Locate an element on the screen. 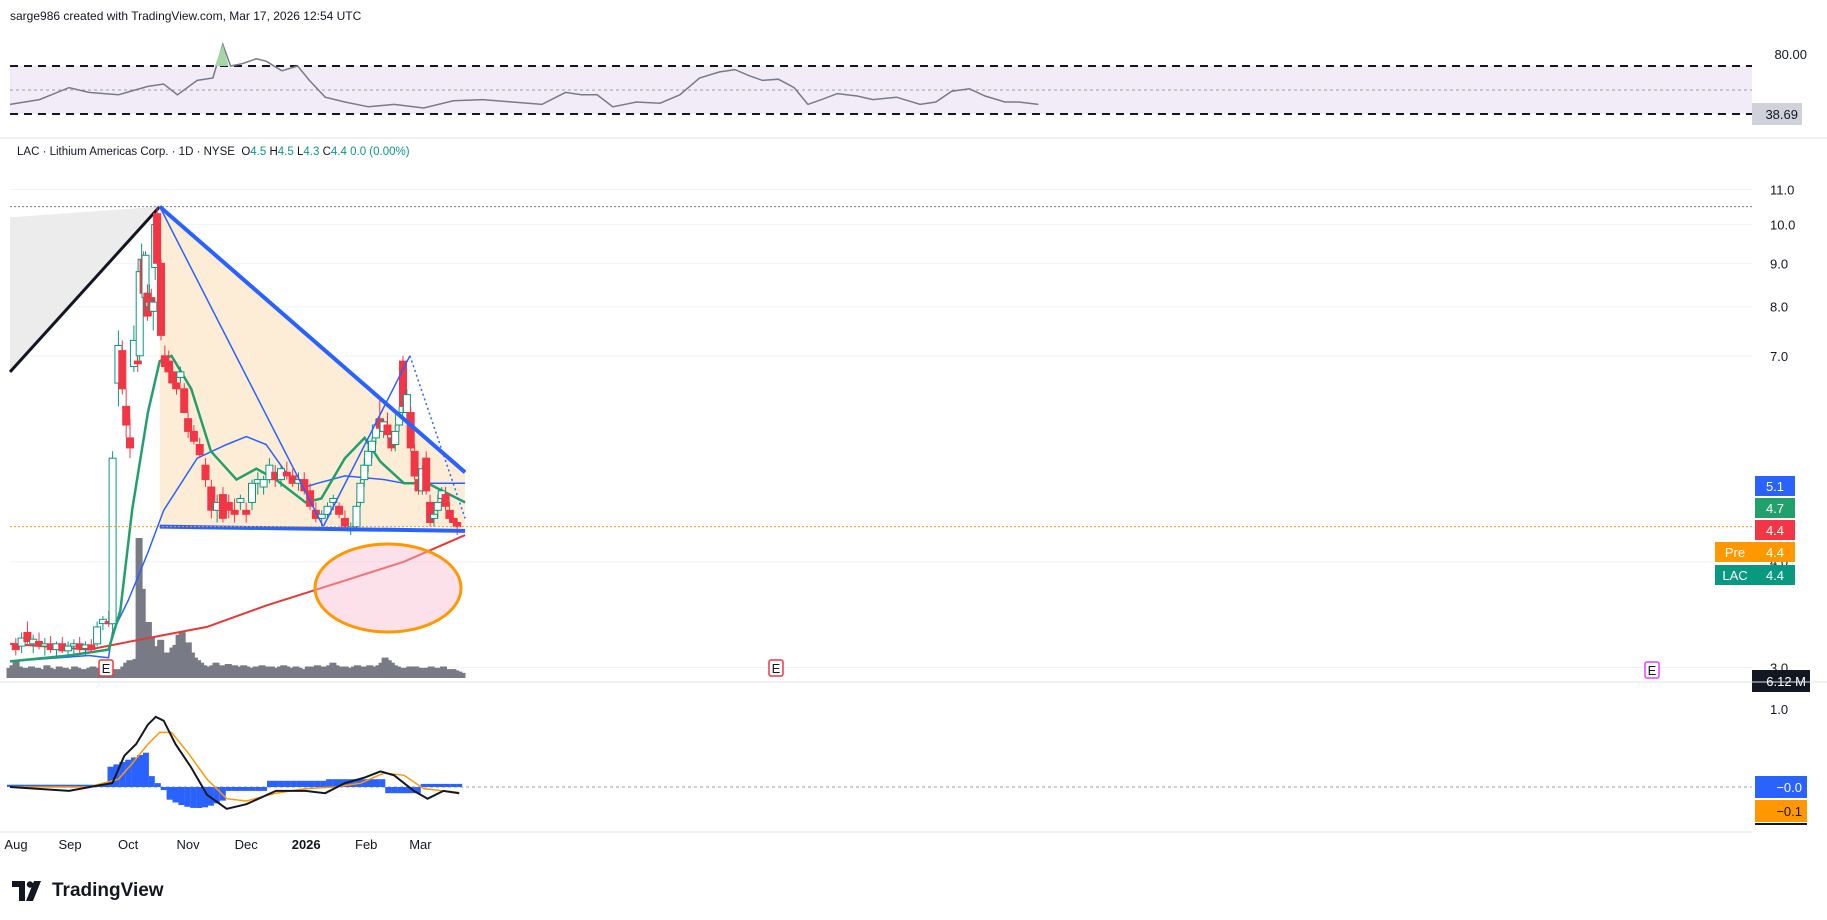 The image size is (1827, 920). price-badge-label: LAC is located at coordinates (1734, 575).